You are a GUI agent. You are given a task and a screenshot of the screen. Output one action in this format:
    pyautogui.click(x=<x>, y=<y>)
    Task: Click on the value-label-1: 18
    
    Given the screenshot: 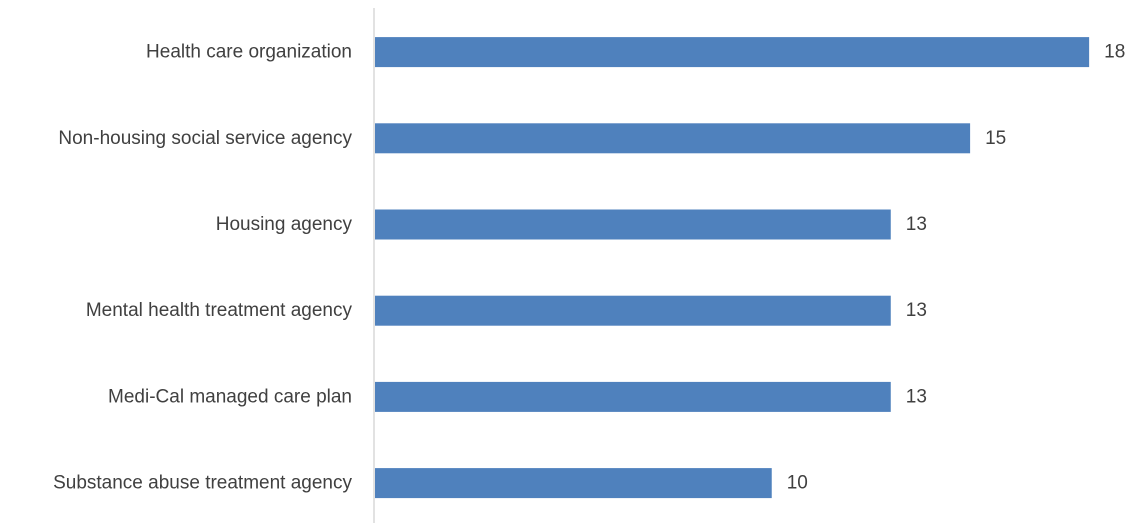 What is the action you would take?
    pyautogui.click(x=1114, y=52)
    